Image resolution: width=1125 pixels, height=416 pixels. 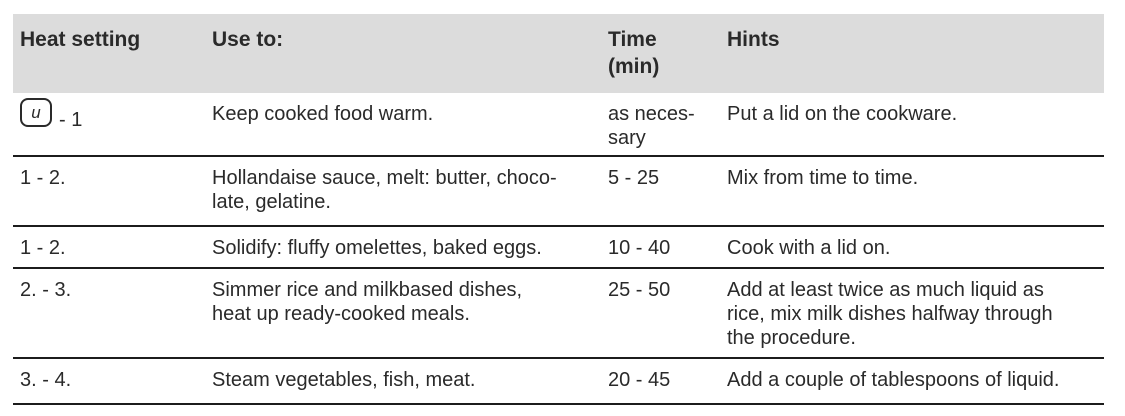 I want to click on cell-use-to: Keep cooked food warm., so click(x=323, y=114).